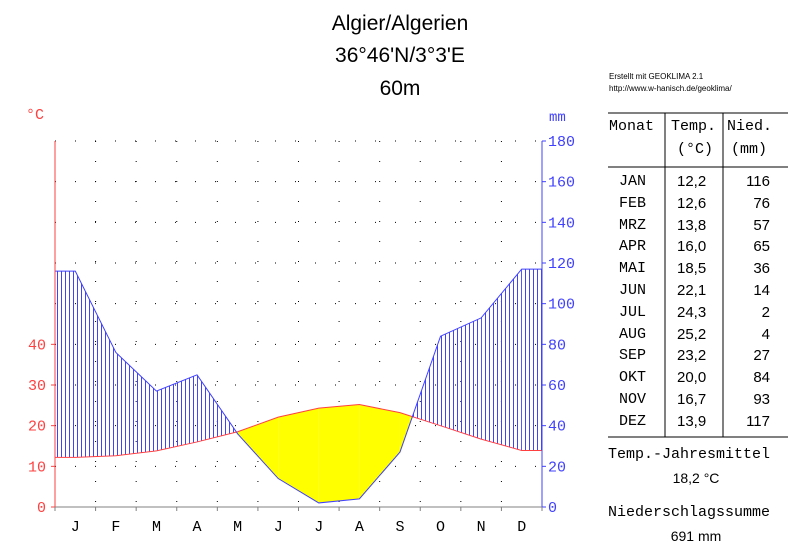 The image size is (800, 557). Describe the element at coordinates (689, 454) in the screenshot. I see `temp-mean-label: Temp.-Jahresmittel` at that location.